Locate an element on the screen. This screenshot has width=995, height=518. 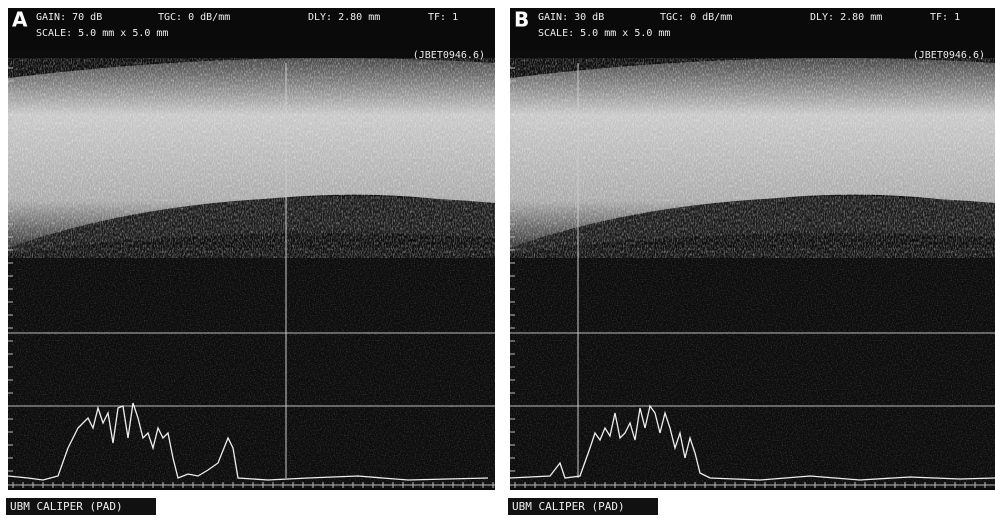
gain: GAIN: 70 dB is located at coordinates (69, 17).